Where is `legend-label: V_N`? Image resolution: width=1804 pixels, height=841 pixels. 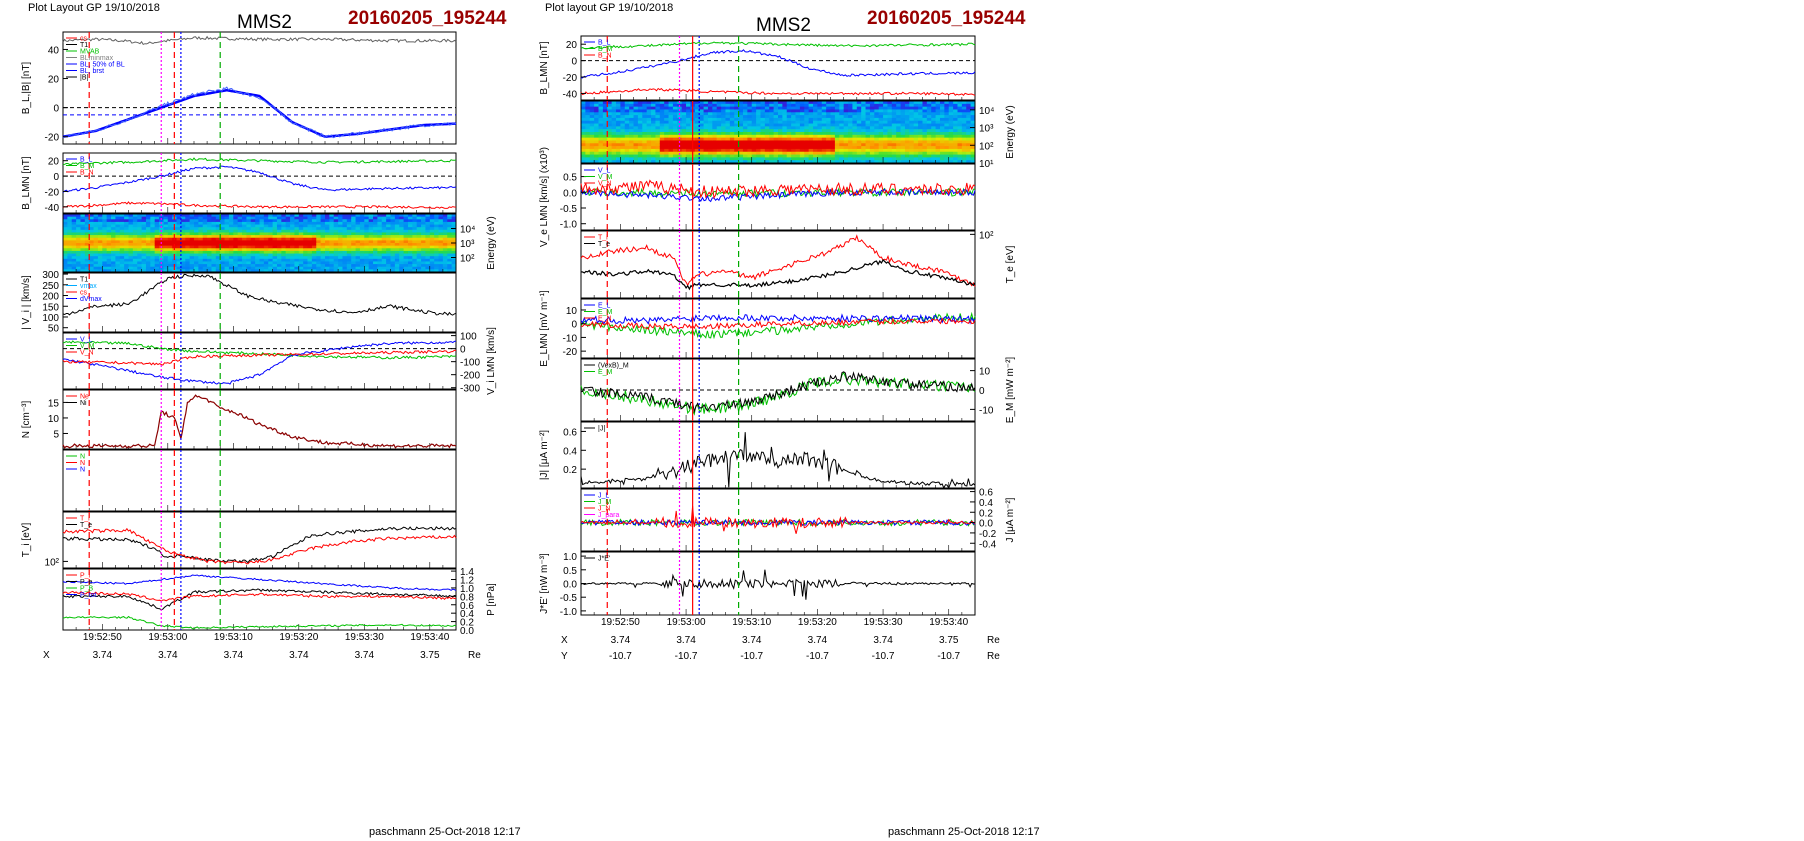 legend-label: V_N is located at coordinates (87, 353).